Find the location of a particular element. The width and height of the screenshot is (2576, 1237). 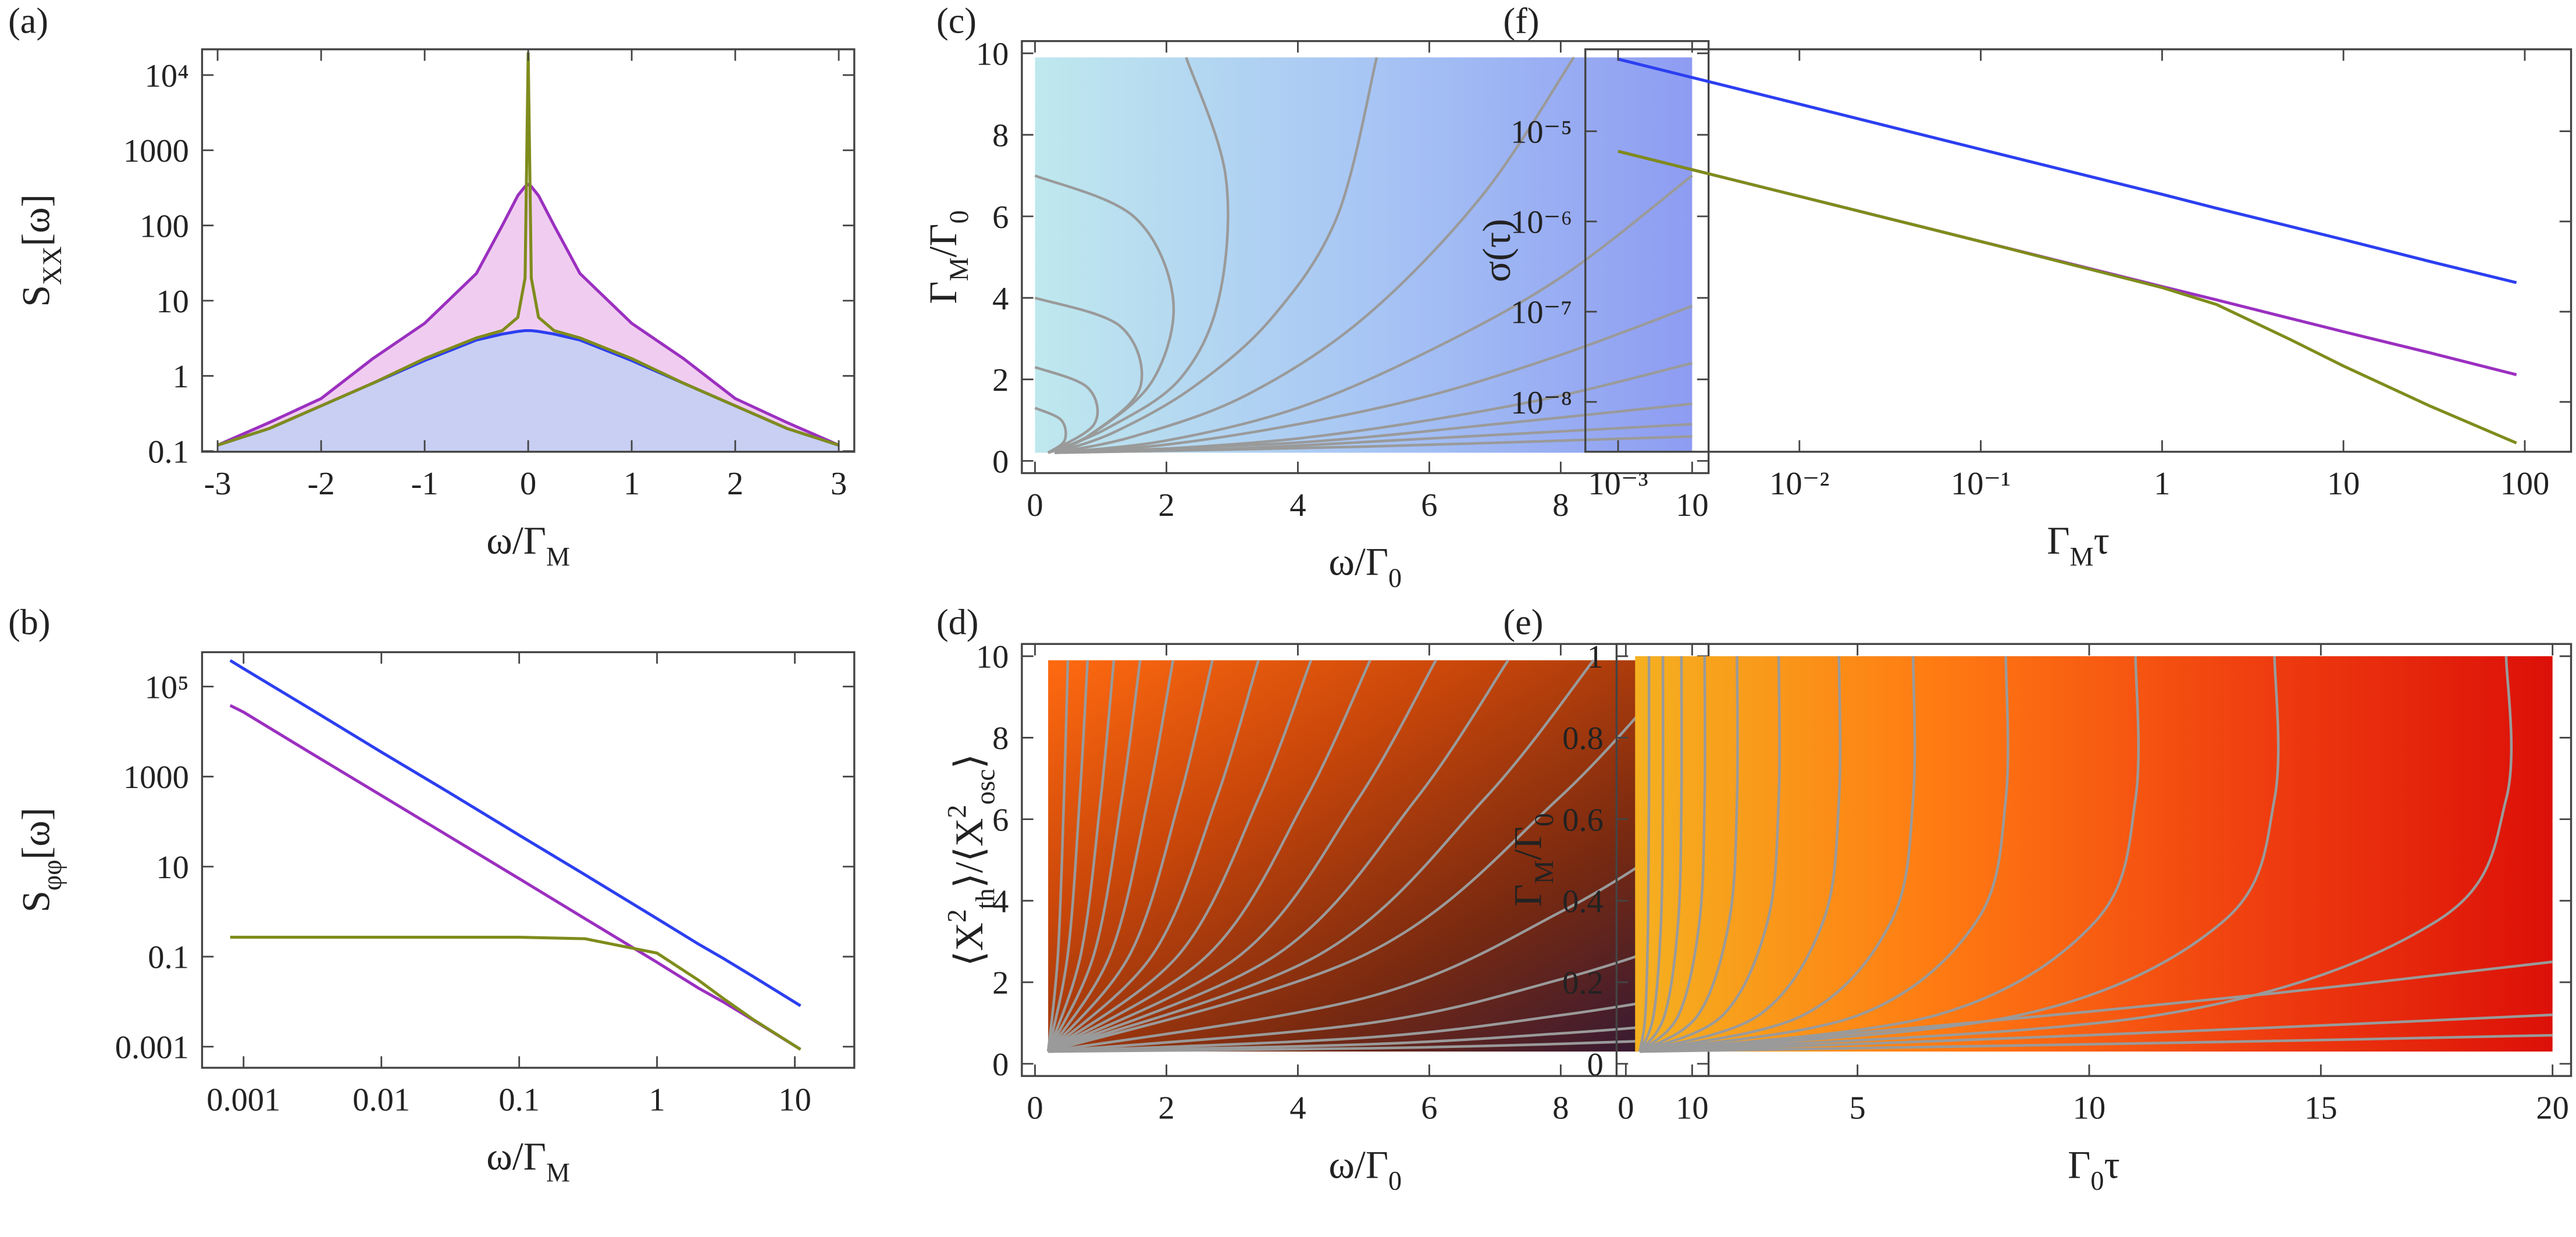

panel-label: (d) is located at coordinates (957, 622).